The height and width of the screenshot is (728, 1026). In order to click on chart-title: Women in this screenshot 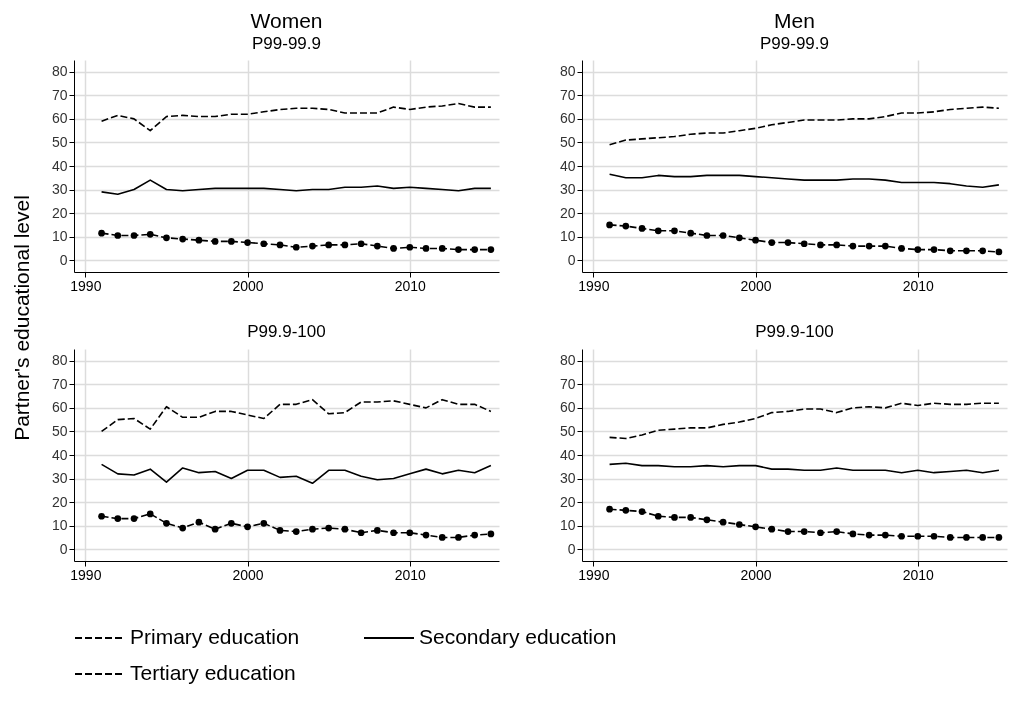, I will do `click(286, 20)`.